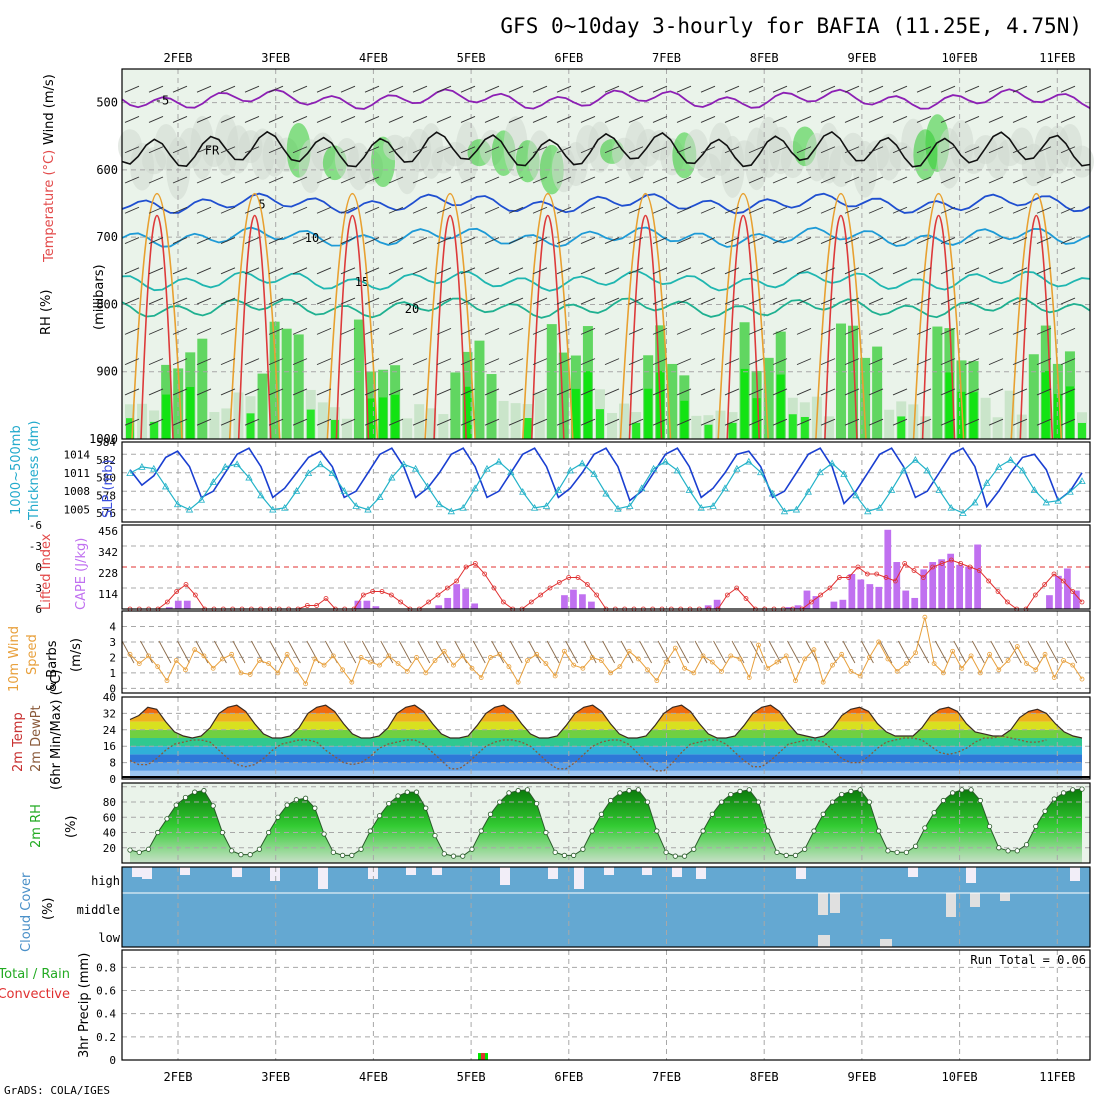 This screenshot has width=1100, height=1100. I want to click on precip-tick: 0.6, so click(106, 991).